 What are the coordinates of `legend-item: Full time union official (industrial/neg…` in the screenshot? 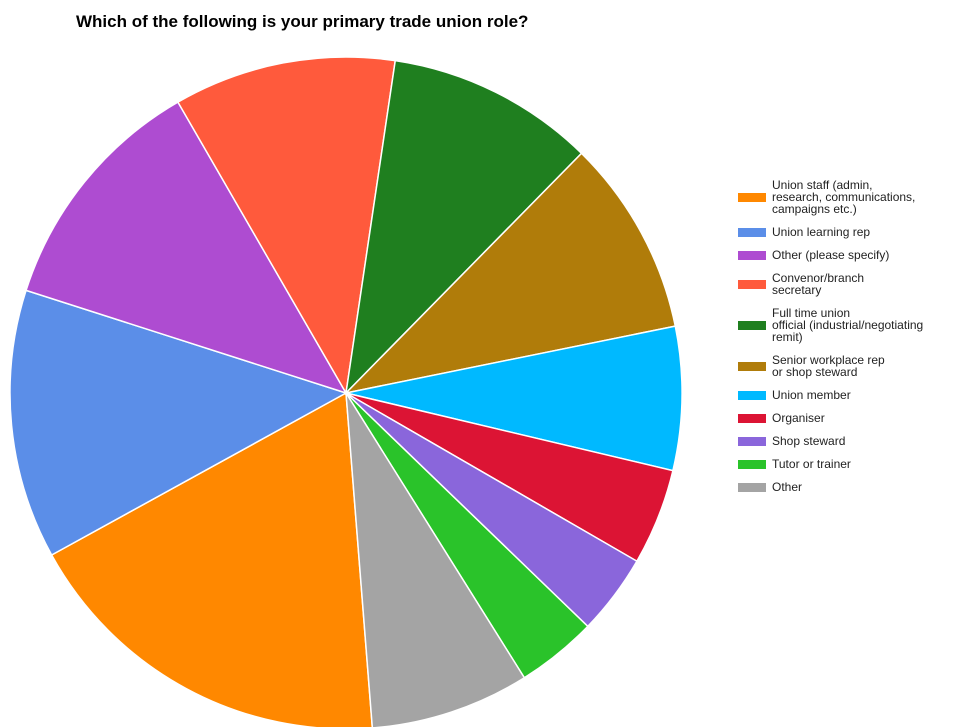 It's located at (845, 325).